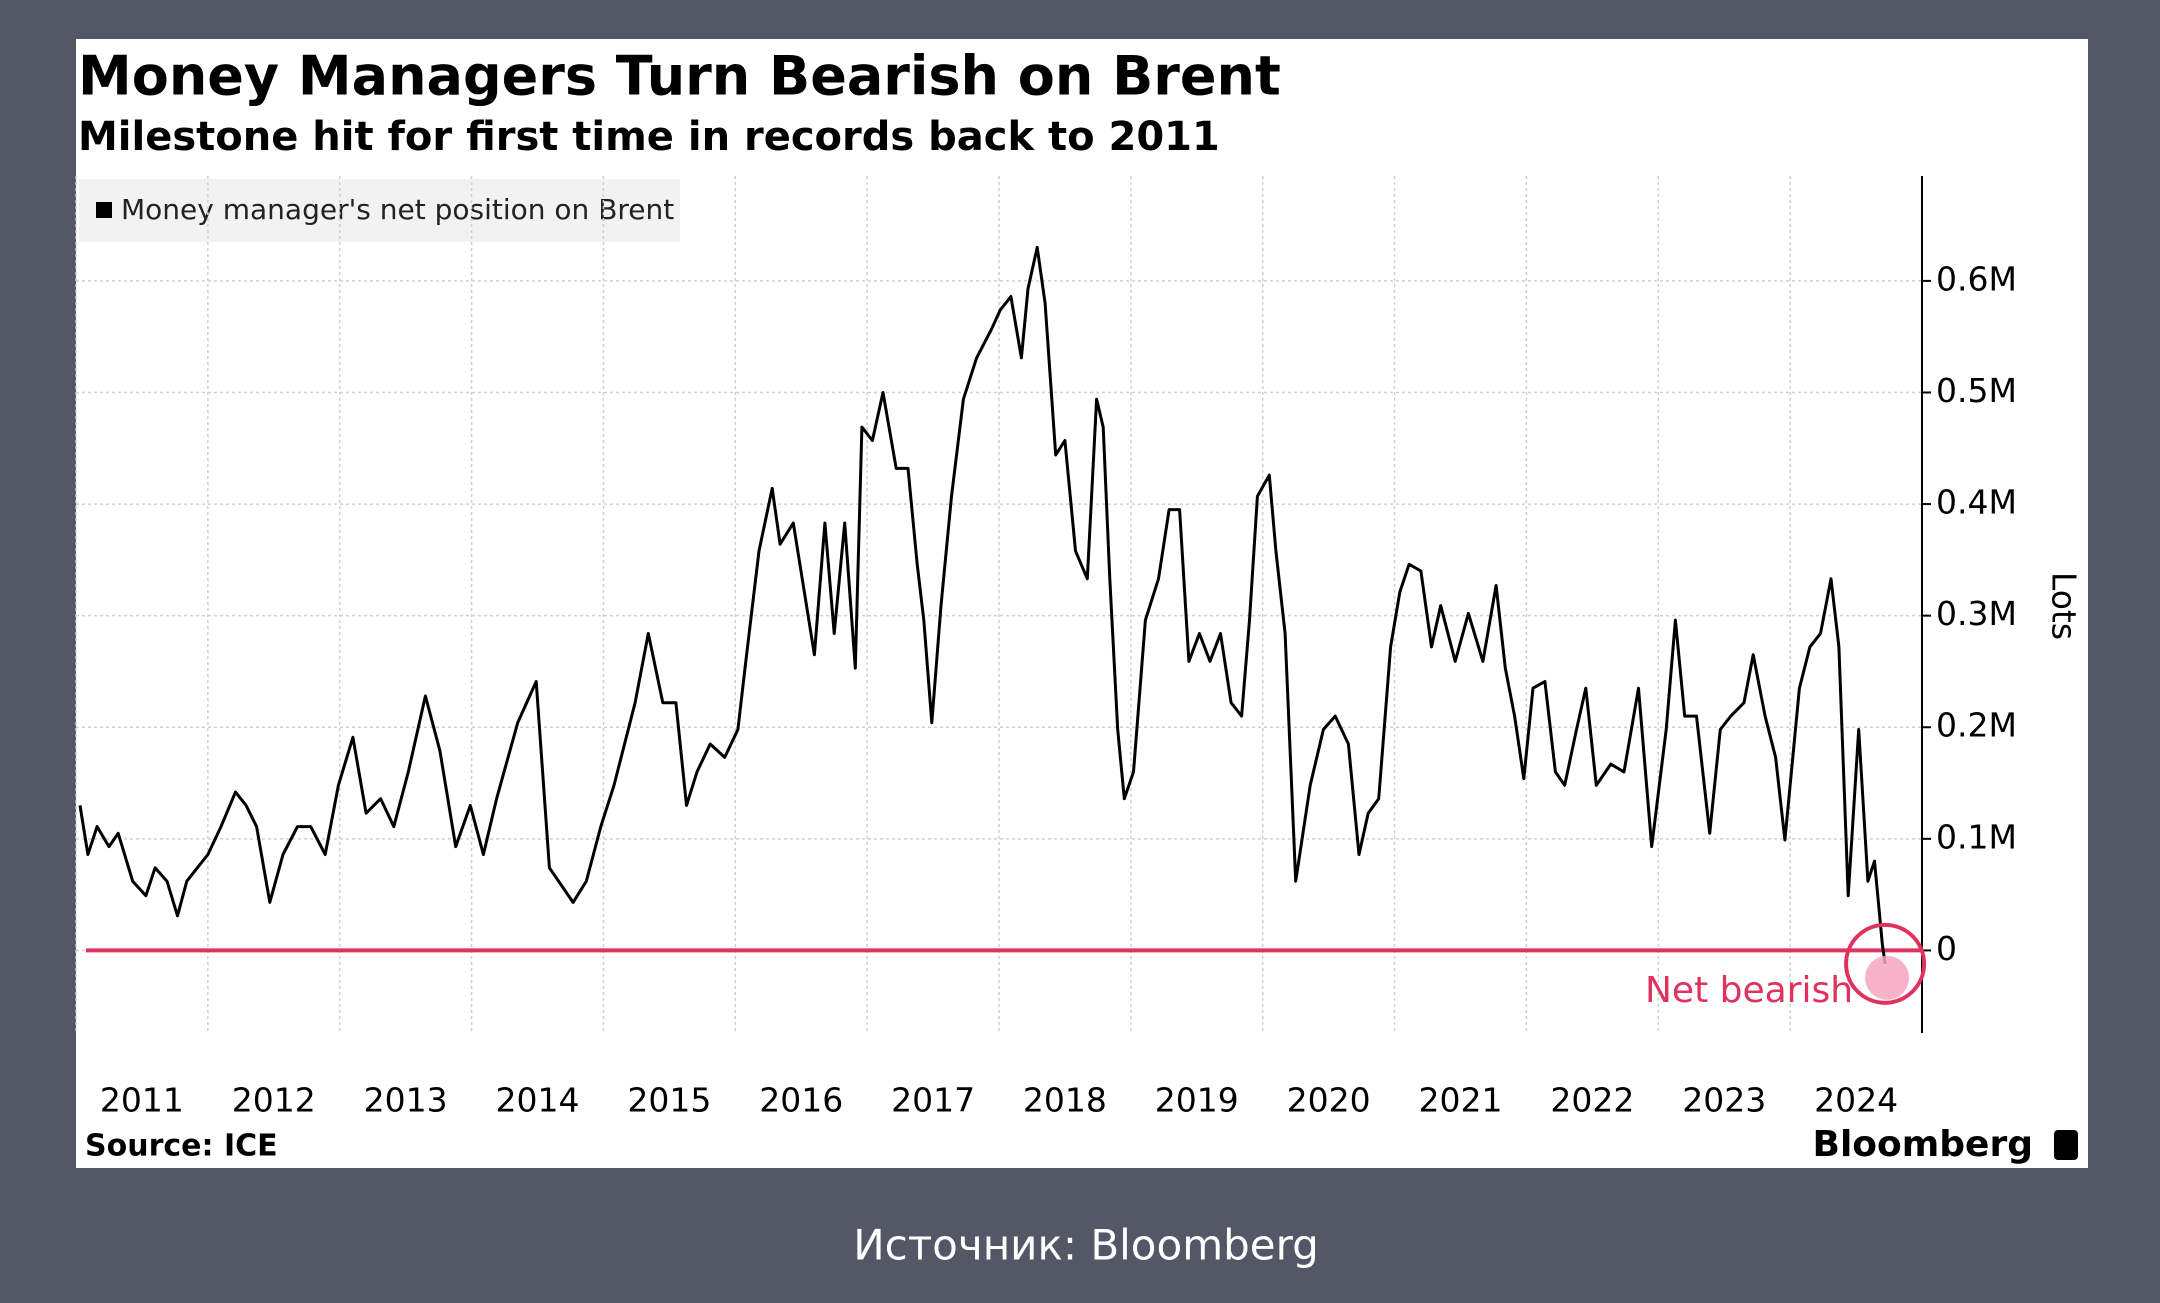 This screenshot has height=1303, width=2160. What do you see at coordinates (397, 209) in the screenshot?
I see `legend-label: Money manager's net position on Brent` at bounding box center [397, 209].